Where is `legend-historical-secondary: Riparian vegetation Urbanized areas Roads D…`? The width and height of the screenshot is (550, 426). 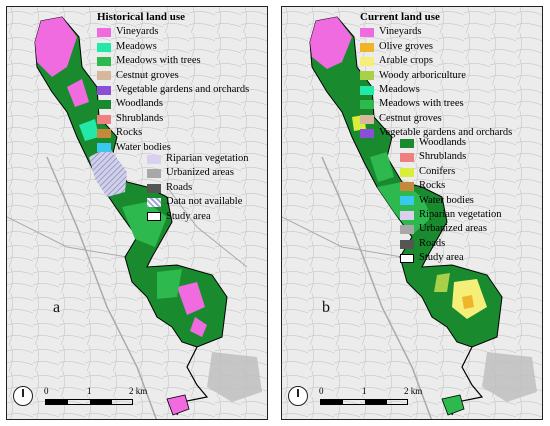 legend-historical-secondary: Riparian vegetation Urbanized areas Roads D… is located at coordinates (198, 188).